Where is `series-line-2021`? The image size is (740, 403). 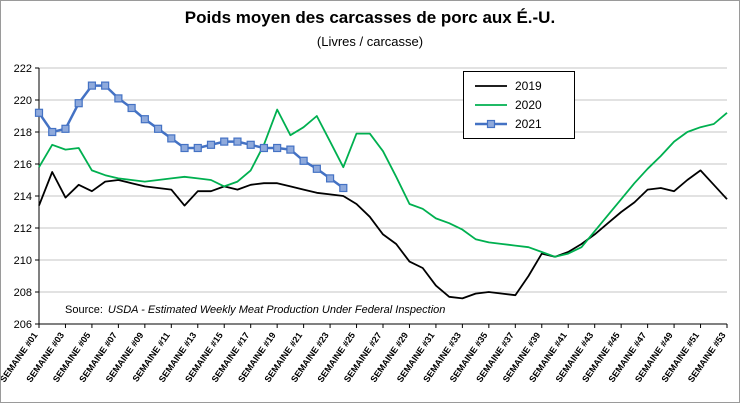 series-line-2021 is located at coordinates (191, 137).